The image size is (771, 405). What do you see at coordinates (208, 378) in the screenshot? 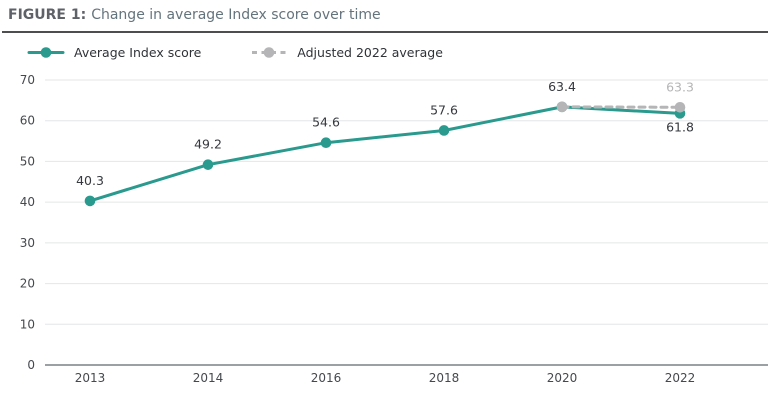
I see `x-tick-label: 2014` at bounding box center [208, 378].